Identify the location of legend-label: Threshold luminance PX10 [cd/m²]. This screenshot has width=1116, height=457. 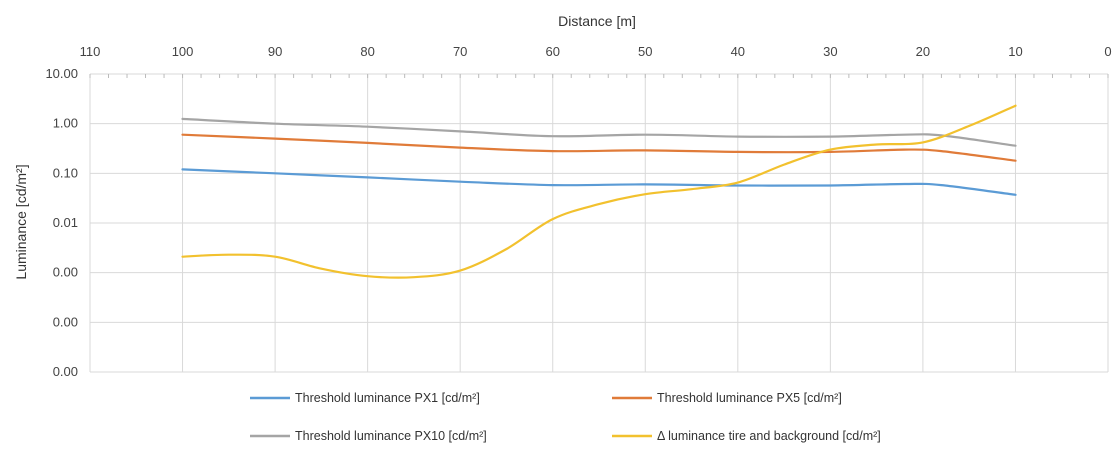
(391, 436).